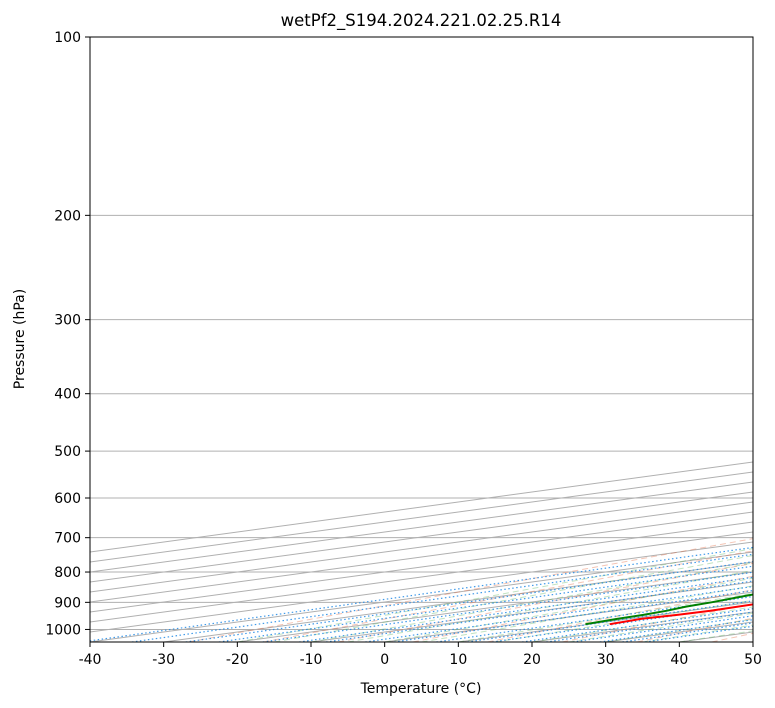  I want to click on y-tick-label: 600, so click(67, 499).